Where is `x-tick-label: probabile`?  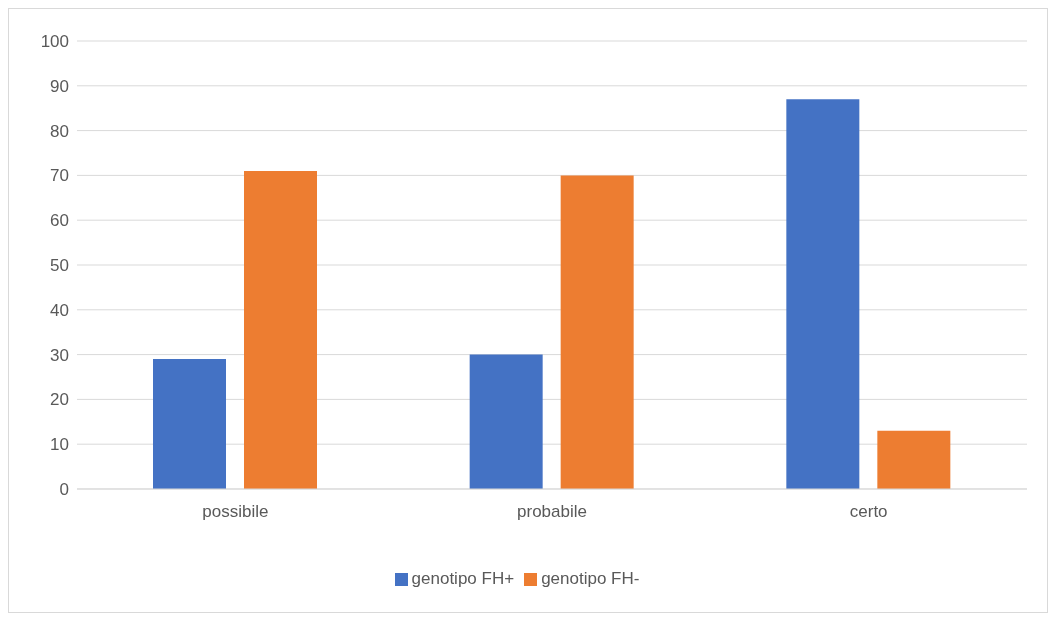 x-tick-label: probabile is located at coordinates (552, 512).